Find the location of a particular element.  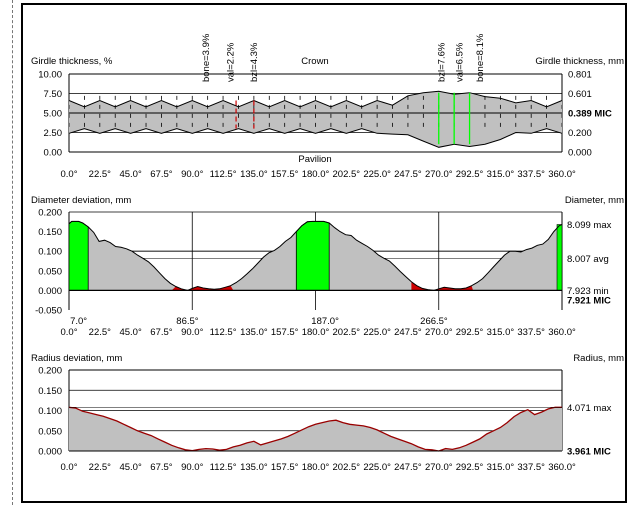

diameter-angle-tick-label-15: 337.5° is located at coordinates (531, 332).